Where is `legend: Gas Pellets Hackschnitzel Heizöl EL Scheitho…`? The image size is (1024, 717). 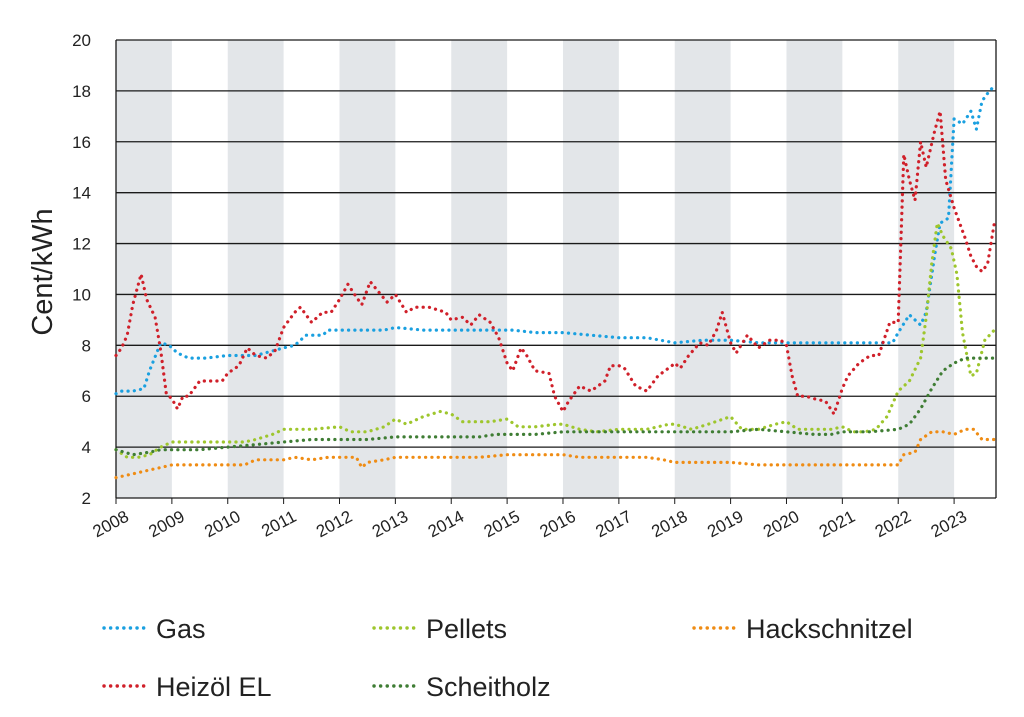 legend: Gas Pellets Hackschnitzel Heizöl EL Scheitho… is located at coordinates (507, 658).